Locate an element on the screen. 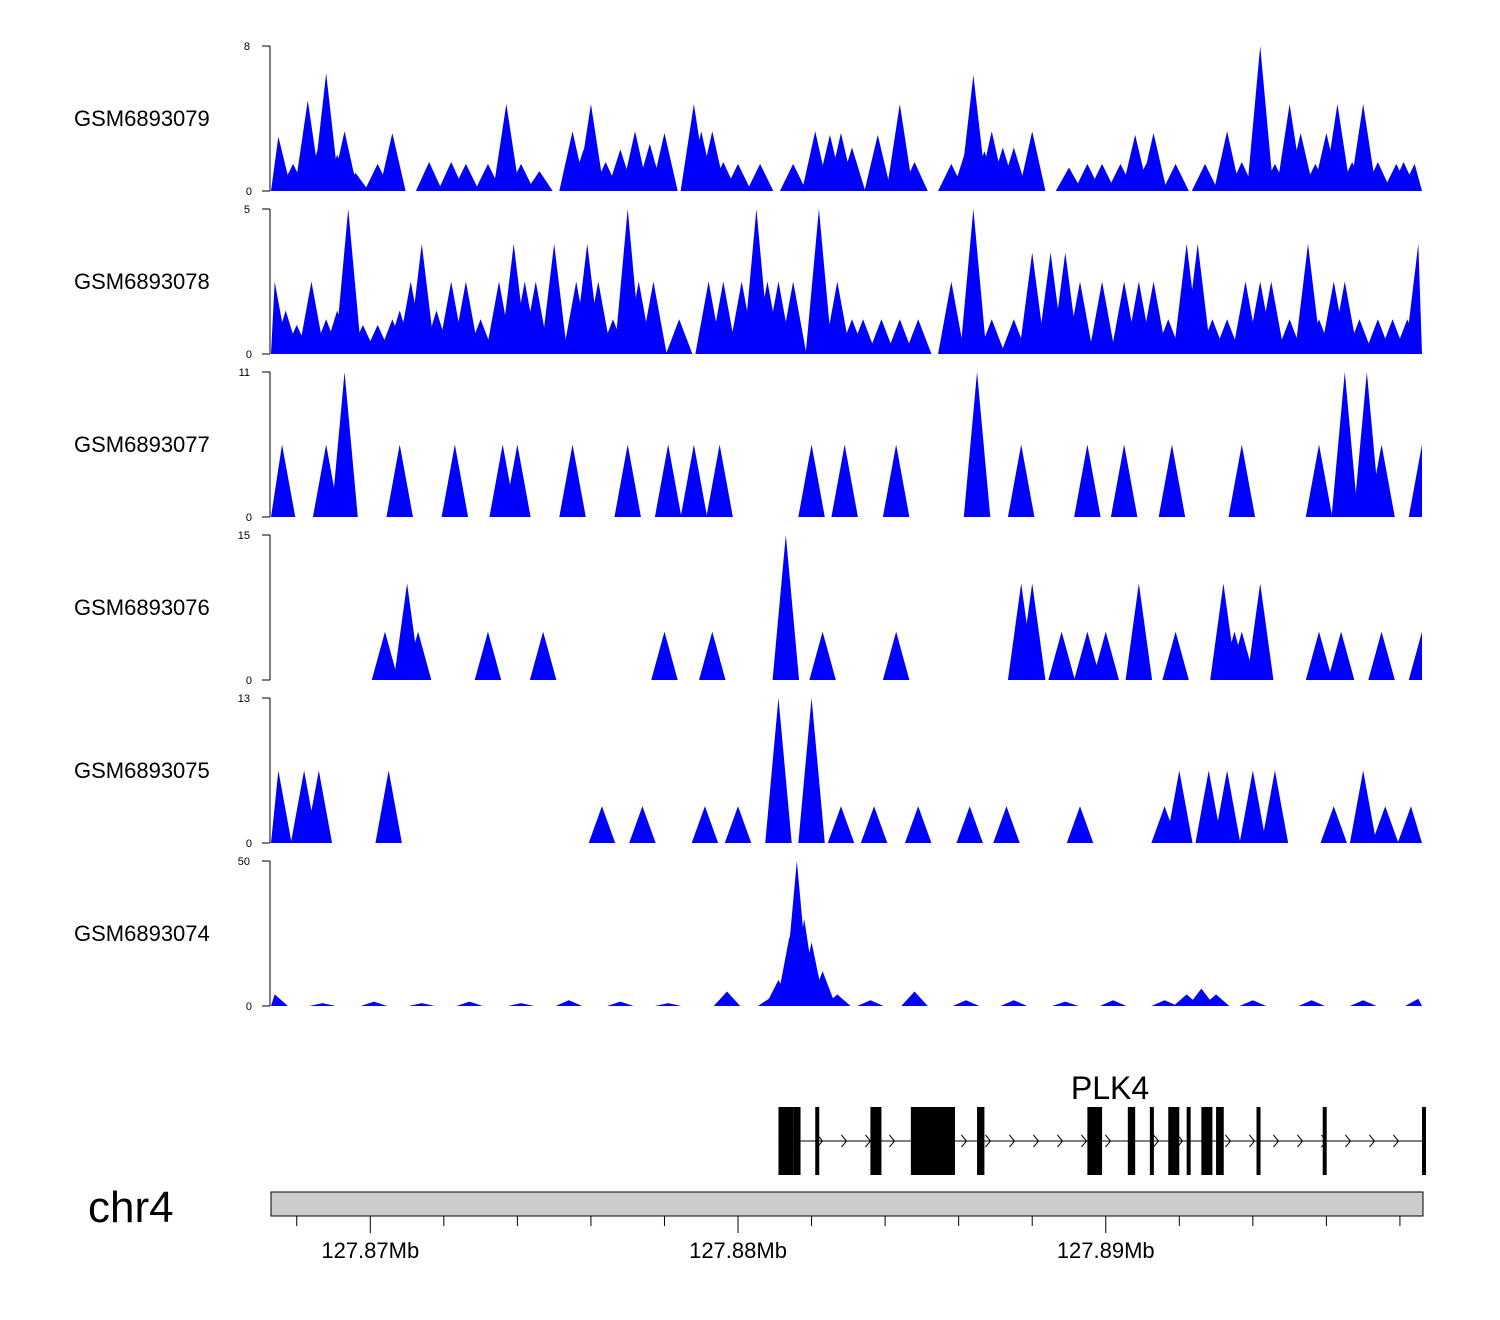 Image resolution: width=1500 pixels, height=1320 pixels. y-axis-max-label: 5 is located at coordinates (247, 210).